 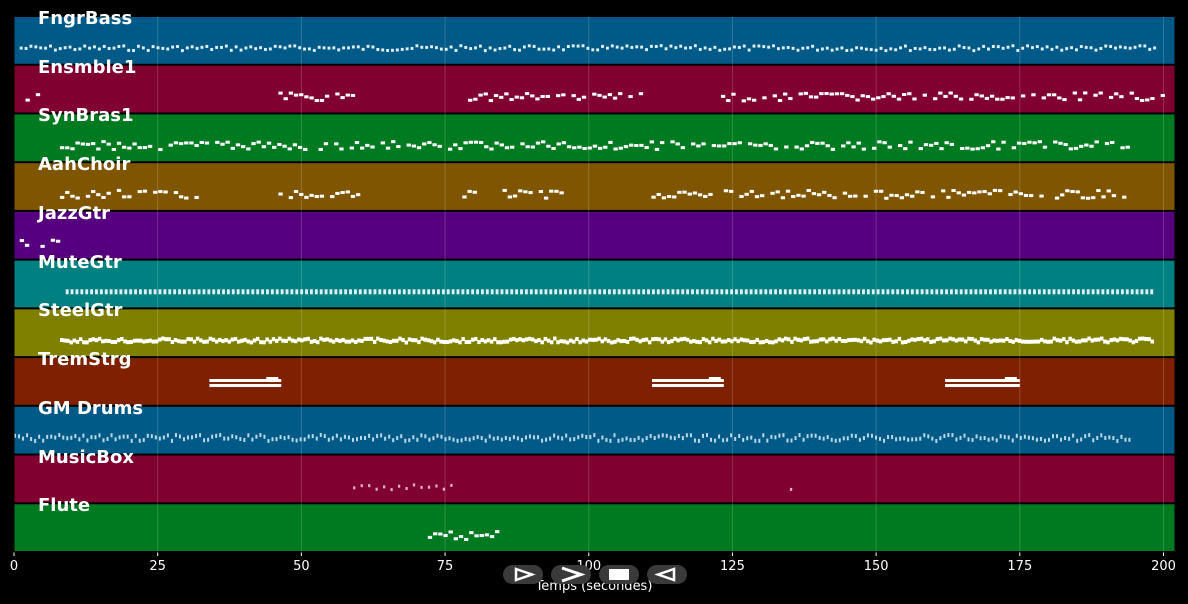 I want to click on play-button, so click(x=523, y=574).